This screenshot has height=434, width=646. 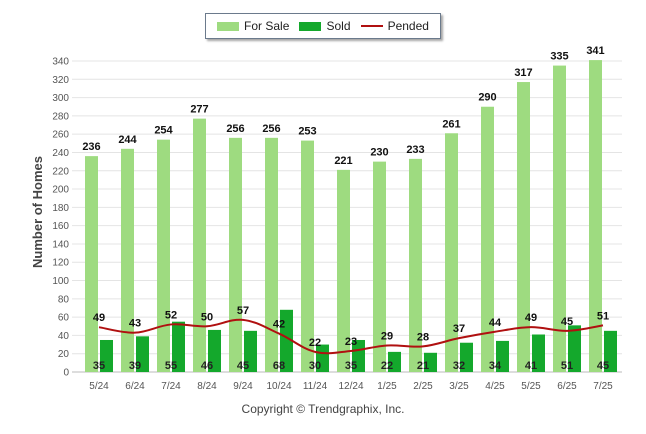 I want to click on y-tick-label: 80, so click(x=64, y=299).